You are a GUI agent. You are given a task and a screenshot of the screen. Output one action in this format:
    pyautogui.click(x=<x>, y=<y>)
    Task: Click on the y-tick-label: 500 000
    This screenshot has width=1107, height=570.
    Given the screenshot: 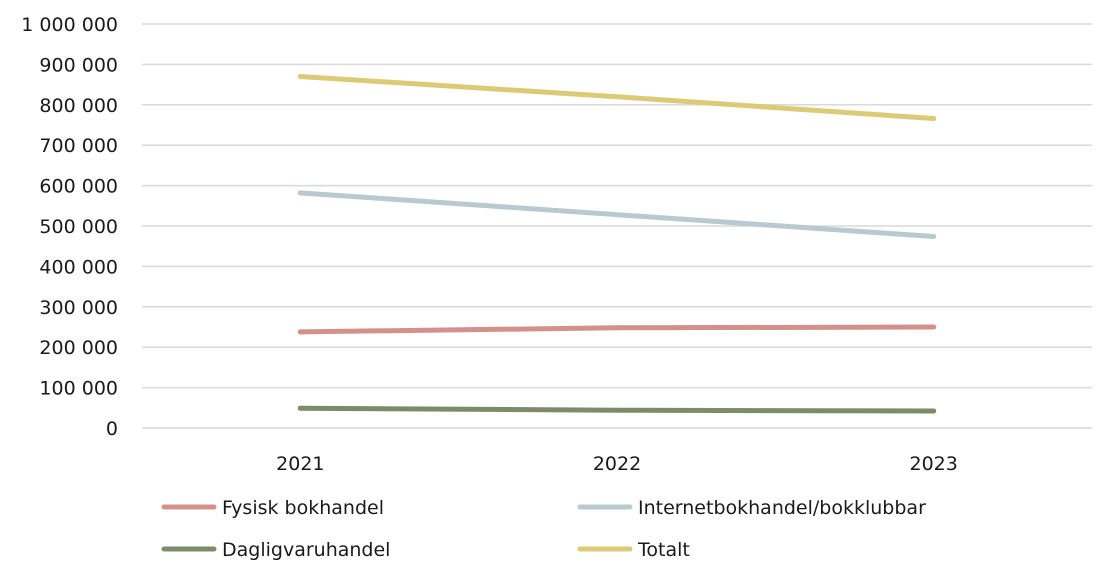 What is the action you would take?
    pyautogui.click(x=78, y=227)
    